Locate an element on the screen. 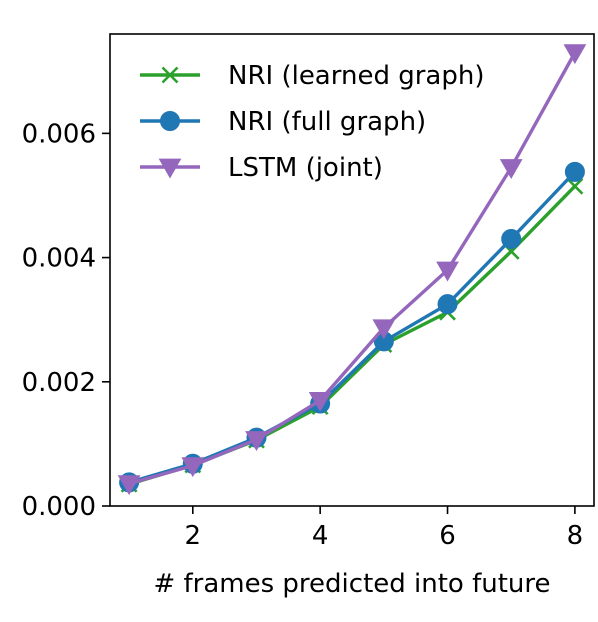  legend-label: NRI (learned graph) is located at coordinates (356, 76).